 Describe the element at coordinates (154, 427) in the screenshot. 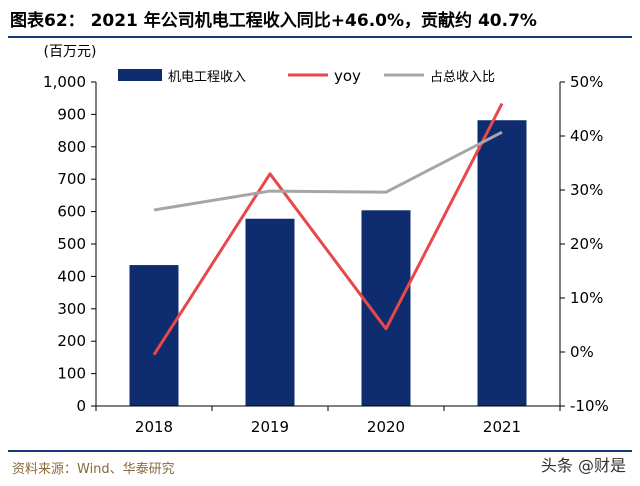

I see `x-tick-label: 2018` at that location.